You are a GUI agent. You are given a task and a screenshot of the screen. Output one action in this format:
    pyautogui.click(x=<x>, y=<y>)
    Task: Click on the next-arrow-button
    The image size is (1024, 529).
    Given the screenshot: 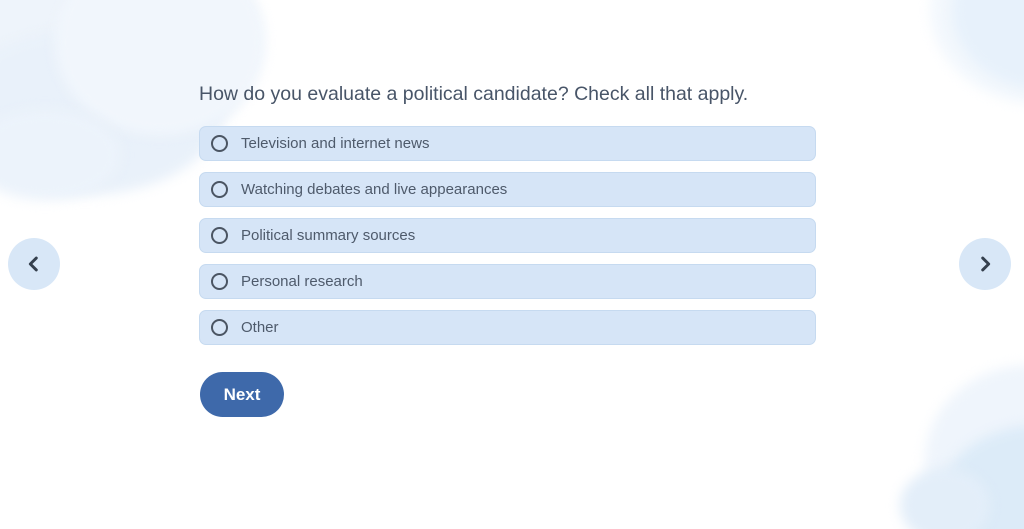 What is the action you would take?
    pyautogui.click(x=985, y=264)
    